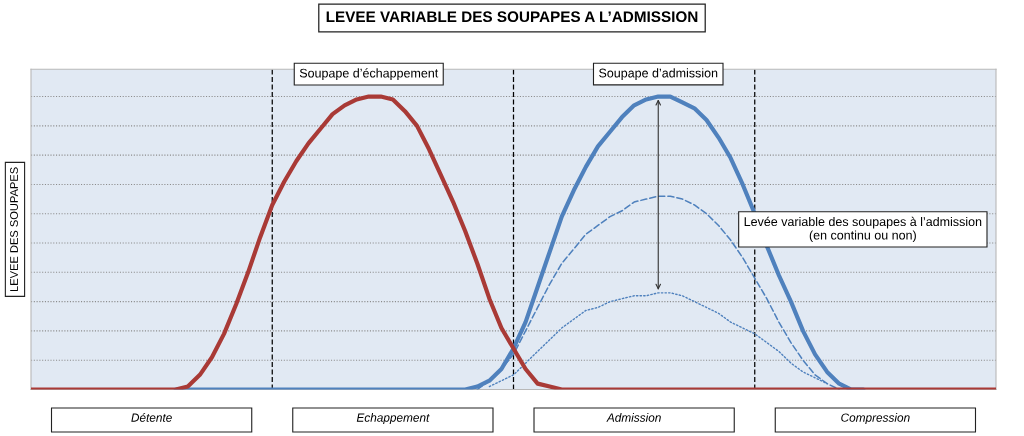  What do you see at coordinates (658, 74) in the screenshot?
I see `series-label: Soupape d’admission` at bounding box center [658, 74].